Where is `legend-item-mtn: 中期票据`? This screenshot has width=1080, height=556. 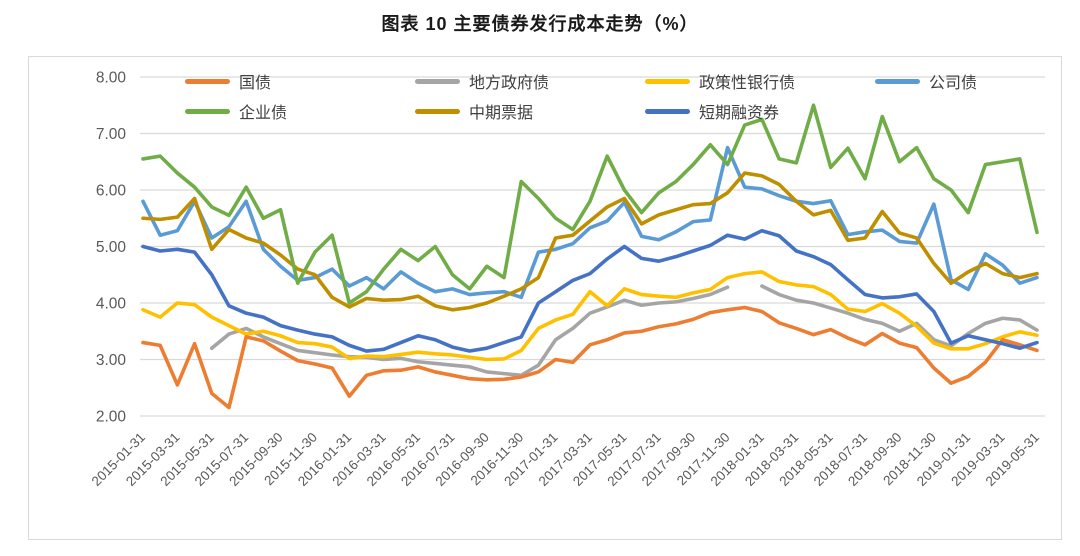 legend-item-mtn: 中期票据 is located at coordinates (530, 111).